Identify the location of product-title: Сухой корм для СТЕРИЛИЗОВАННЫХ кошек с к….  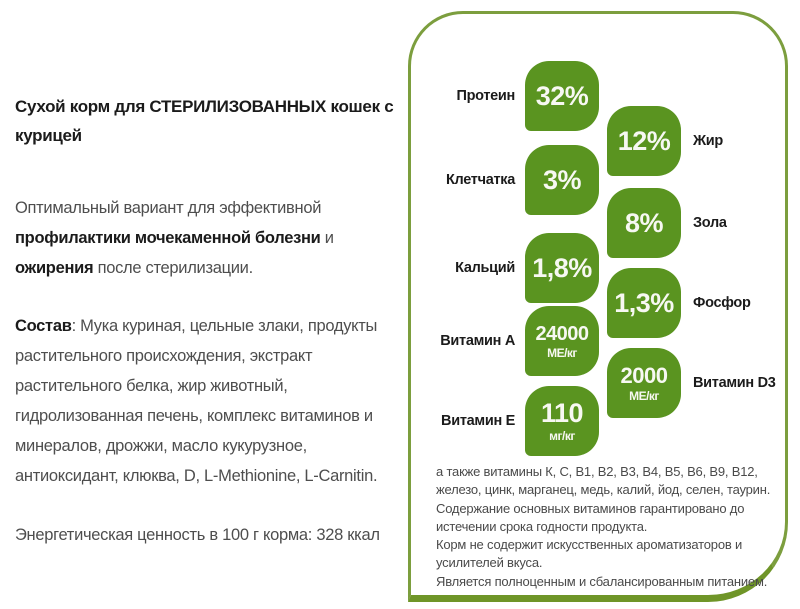
(204, 121).